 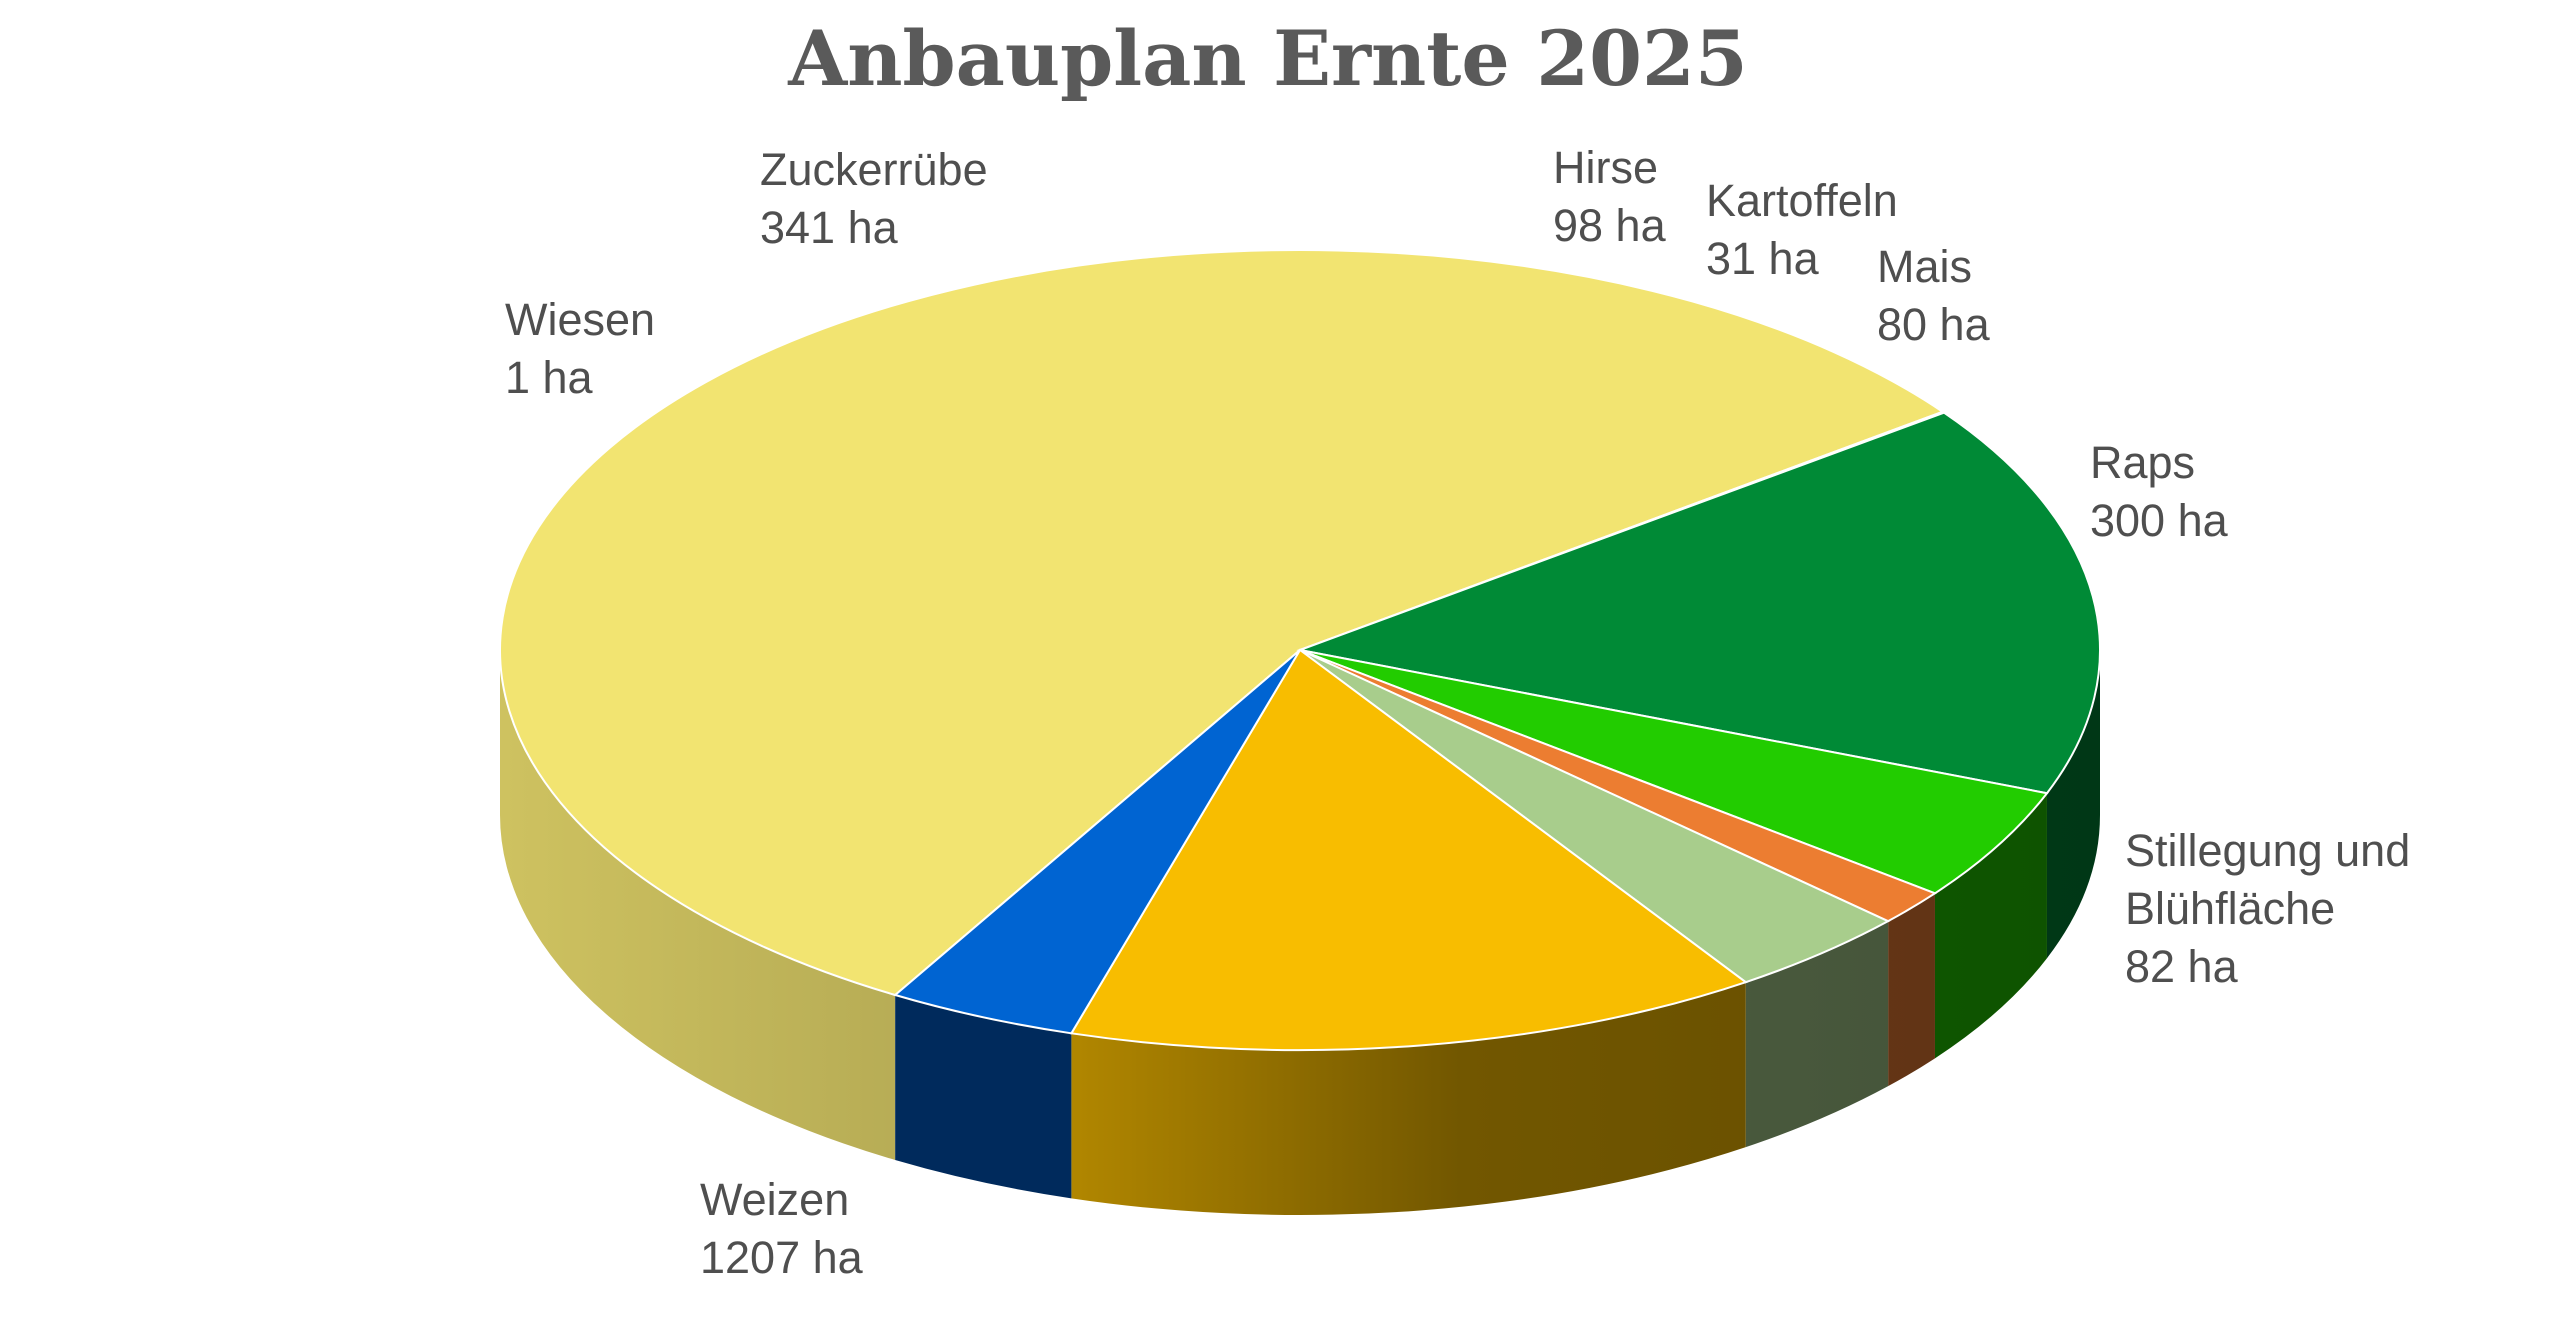 What do you see at coordinates (1911, 990) in the screenshot?
I see `slice-side-kartoffeln` at bounding box center [1911, 990].